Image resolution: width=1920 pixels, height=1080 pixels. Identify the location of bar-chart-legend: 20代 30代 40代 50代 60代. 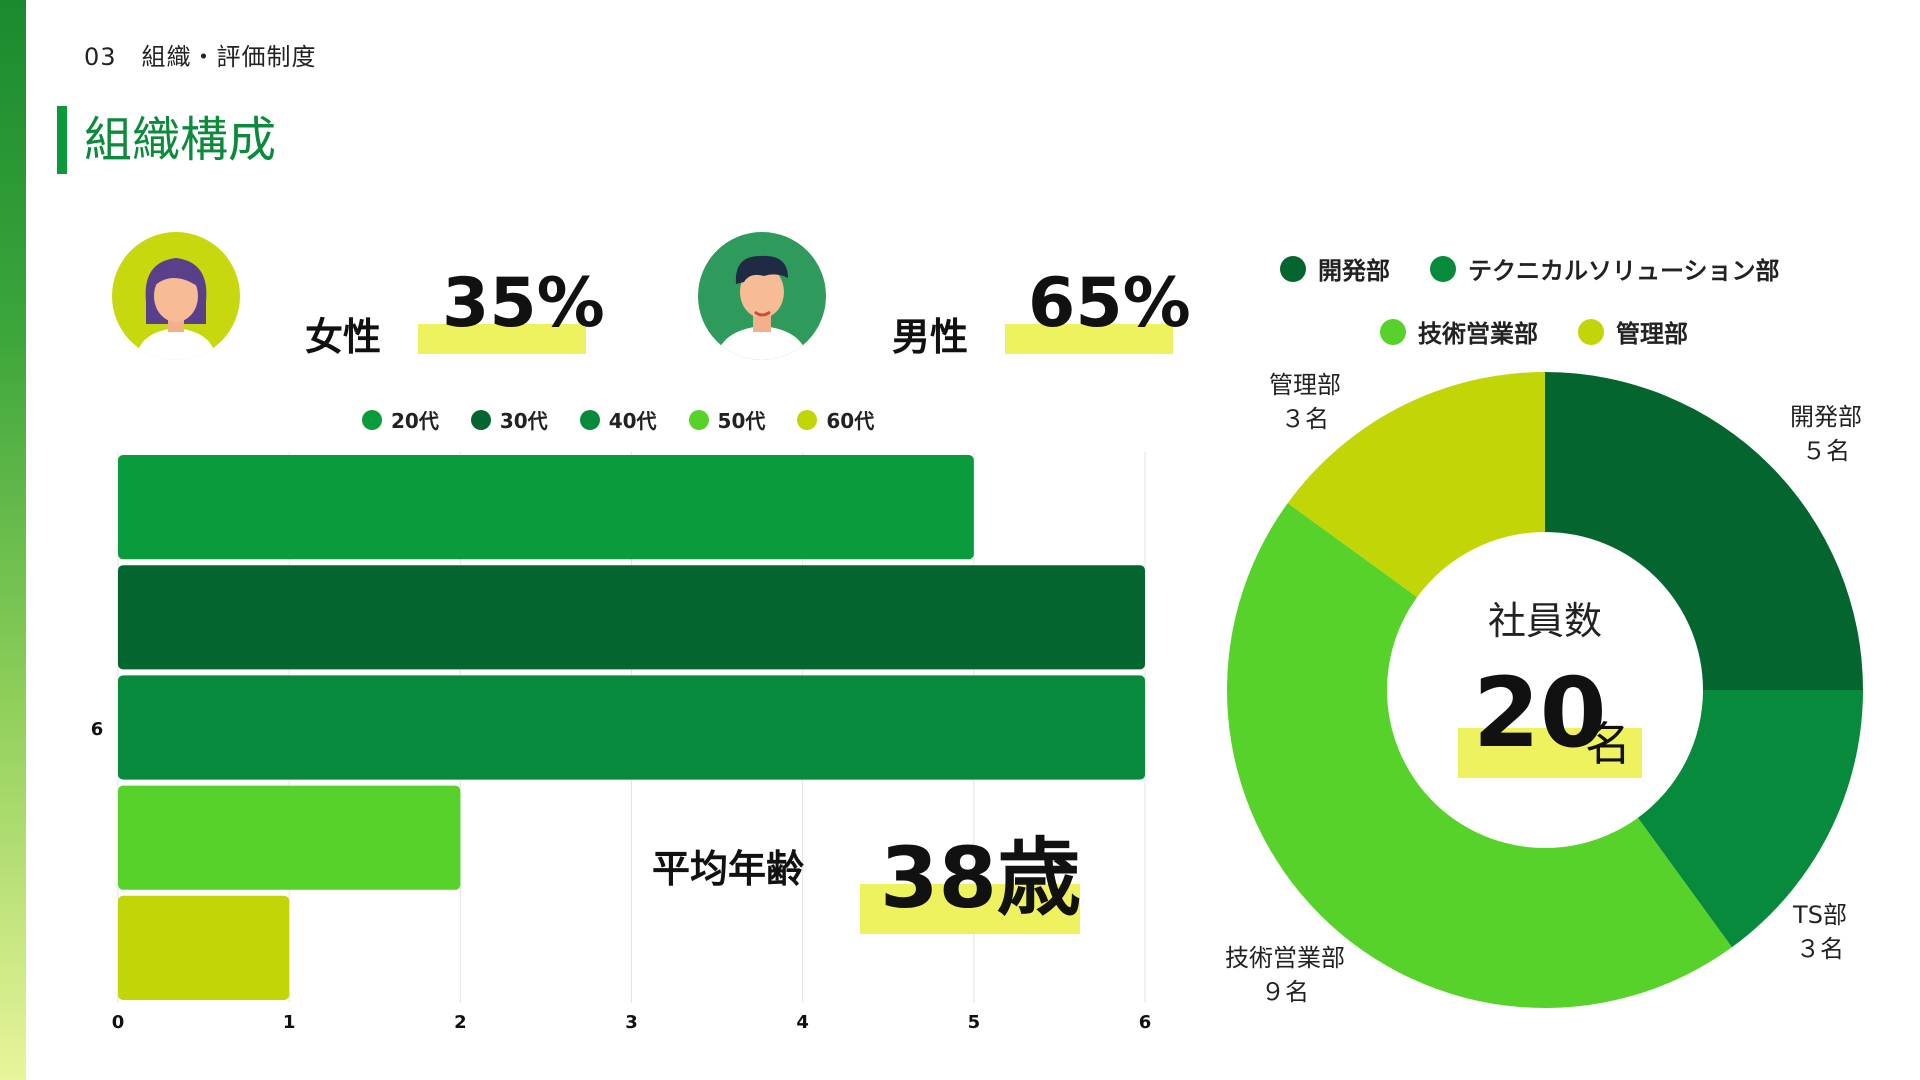
(634, 419).